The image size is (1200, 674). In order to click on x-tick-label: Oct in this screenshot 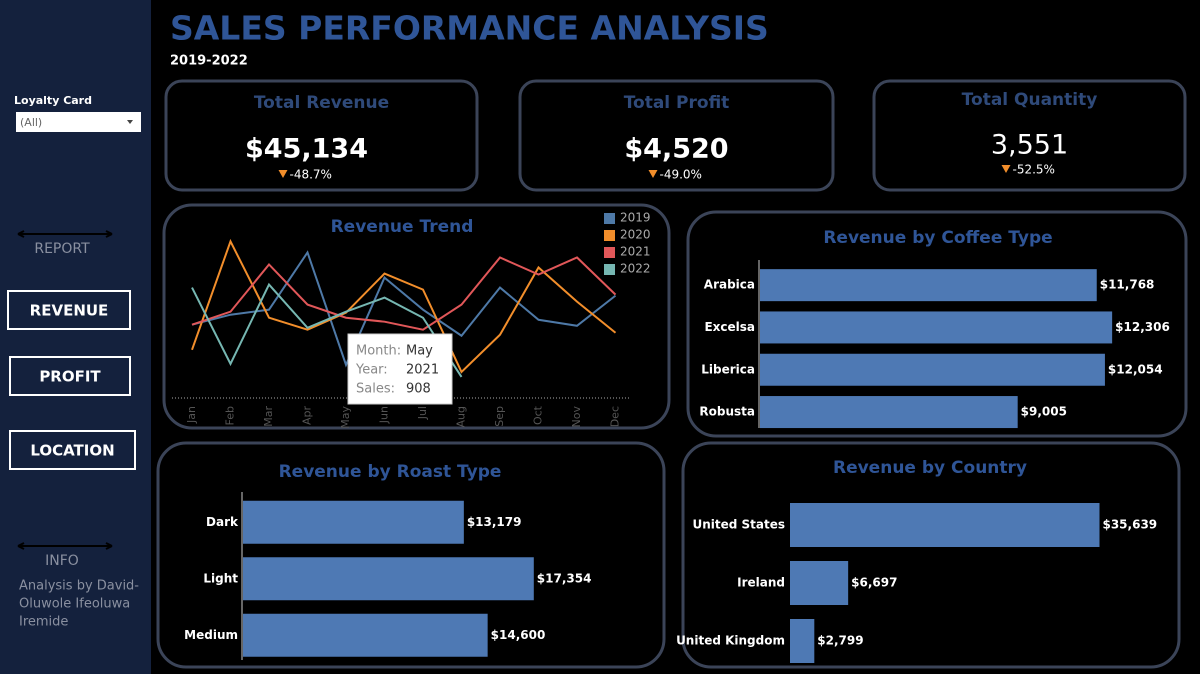, I will do `click(538, 415)`.